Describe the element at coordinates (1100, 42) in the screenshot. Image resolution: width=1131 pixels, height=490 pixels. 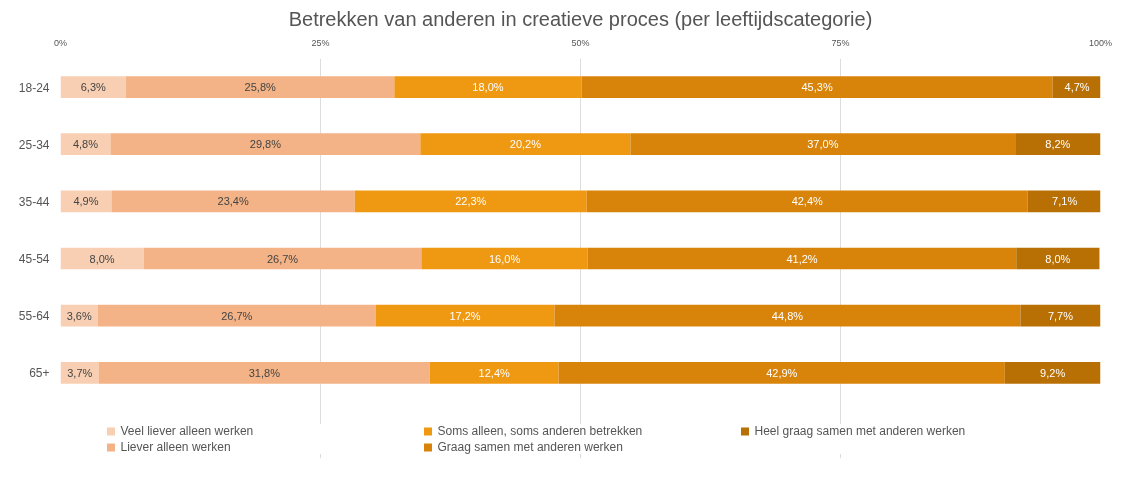
I see `x-tick-label: 100%` at that location.